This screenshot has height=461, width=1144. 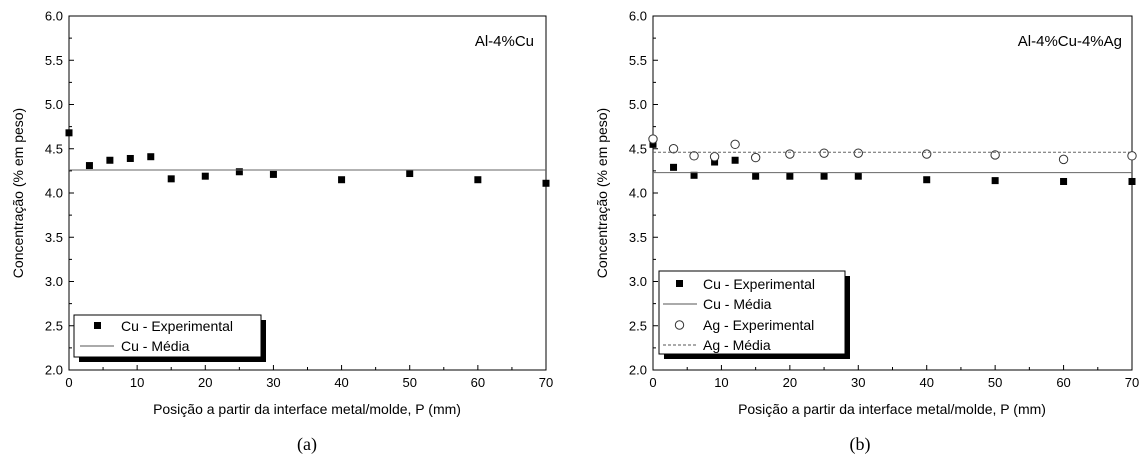 I want to click on legend-label: Ag - Média, so click(x=737, y=345).